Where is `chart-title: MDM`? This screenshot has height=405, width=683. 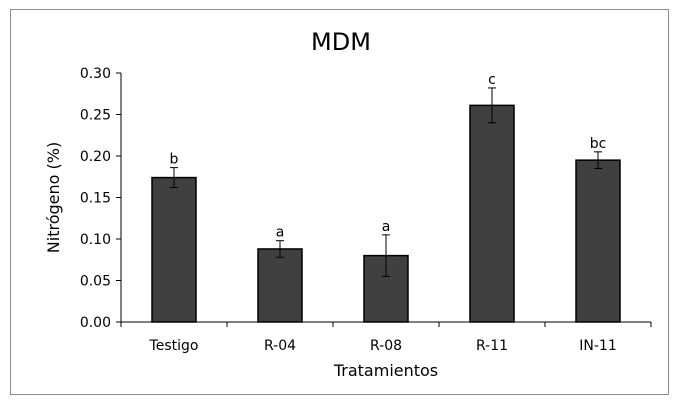
chart-title: MDM is located at coordinates (341, 42).